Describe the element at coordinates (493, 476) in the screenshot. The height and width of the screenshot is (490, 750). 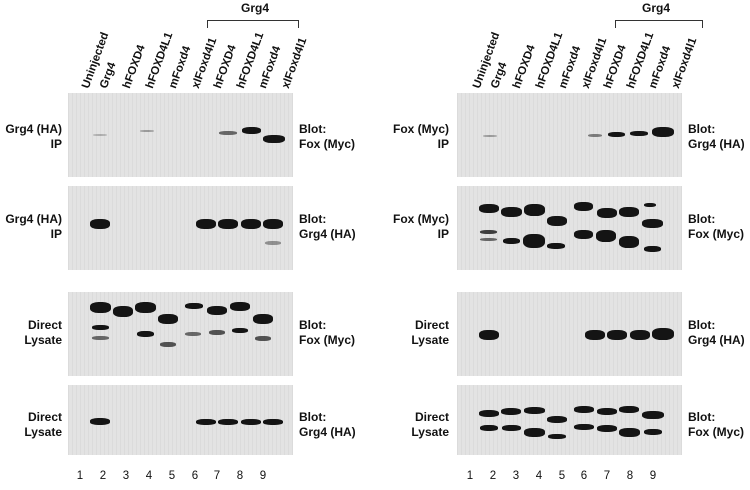
I see `lane-number: 2` at that location.